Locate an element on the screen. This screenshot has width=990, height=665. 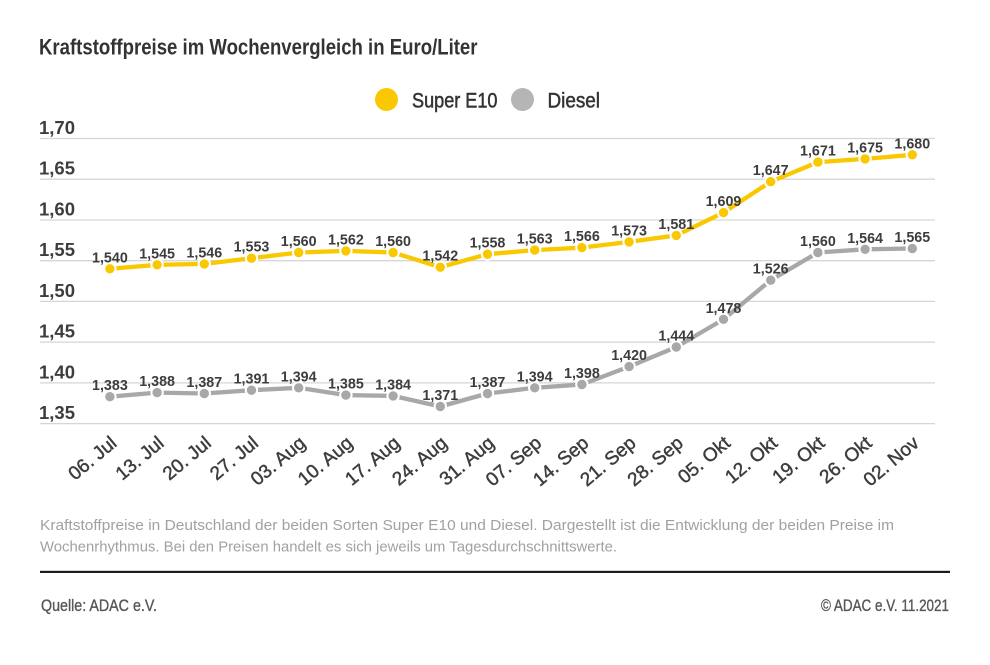
svg-text: 1,563 is located at coordinates (535, 240).